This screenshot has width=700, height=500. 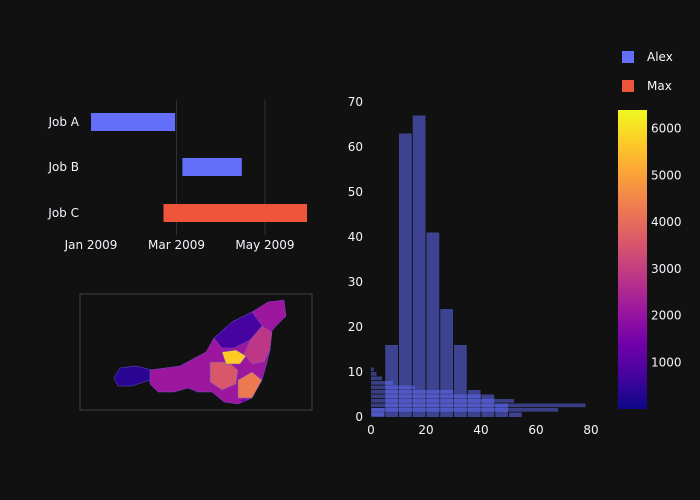 I want to click on colorbar: 1000 2000 3000 4000 5000 6000, so click(x=650, y=259).